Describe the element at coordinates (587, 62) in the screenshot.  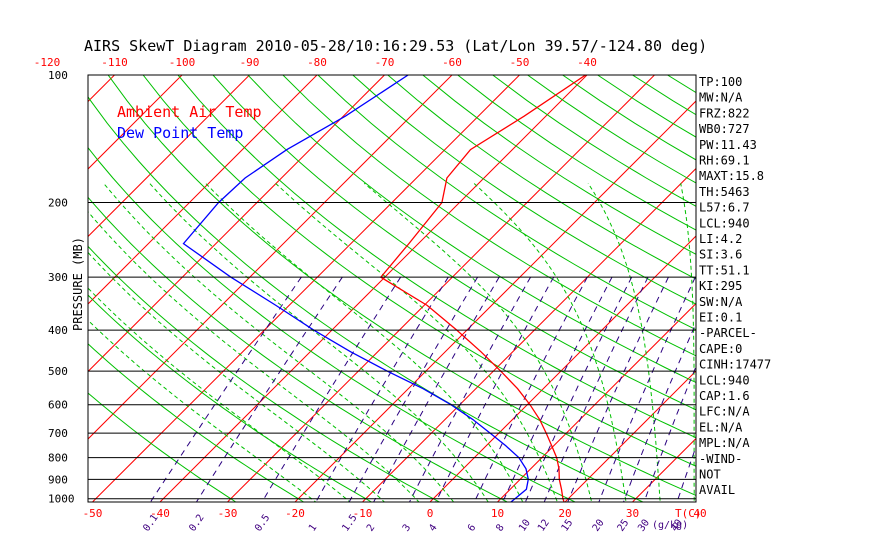
I see `top-temp-tick-label: -40` at that location.